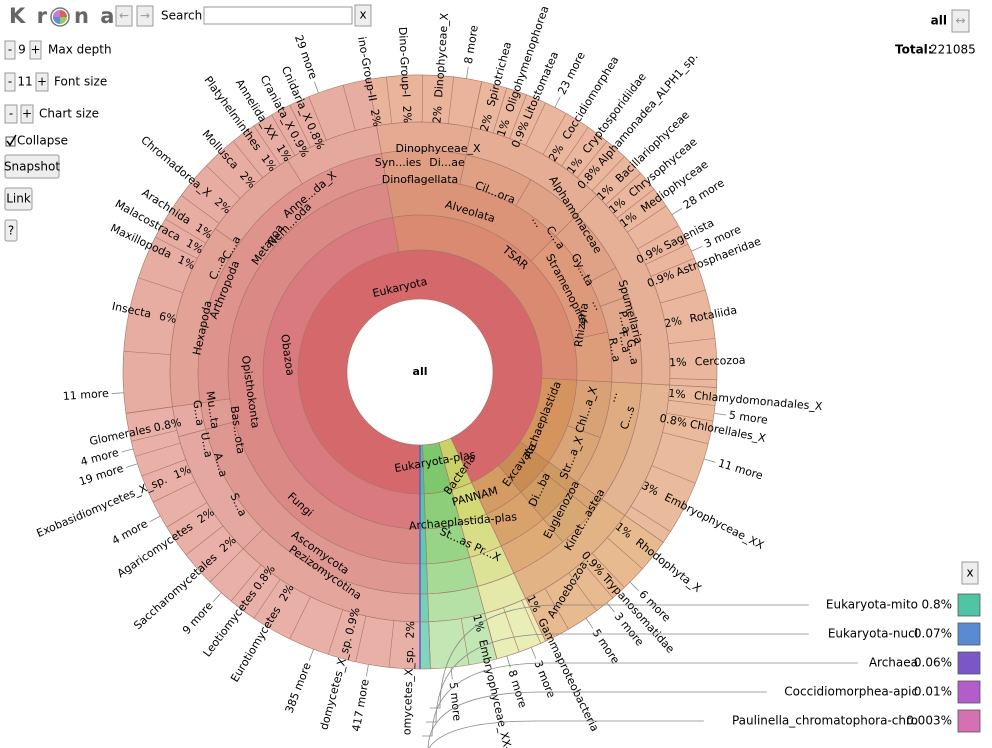 The height and width of the screenshot is (748, 992). Describe the element at coordinates (198, 618) in the screenshot. I see `more-label: 9 more` at that location.